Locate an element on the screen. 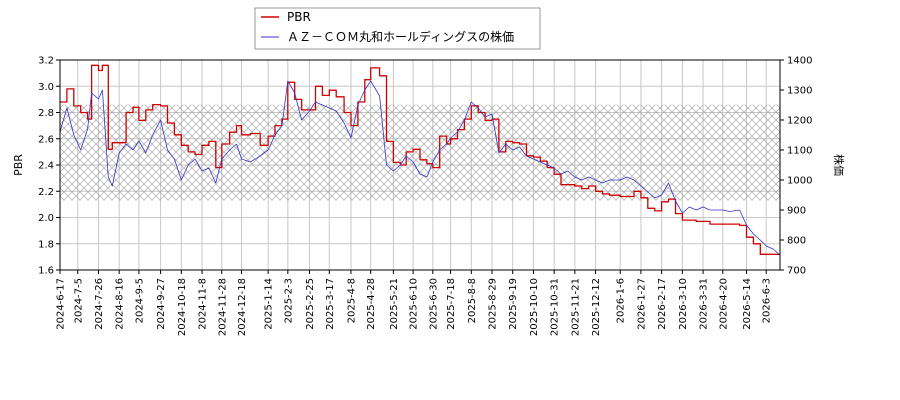 The image size is (900, 400). x-tick-label: 2024-9-5 is located at coordinates (139, 300).